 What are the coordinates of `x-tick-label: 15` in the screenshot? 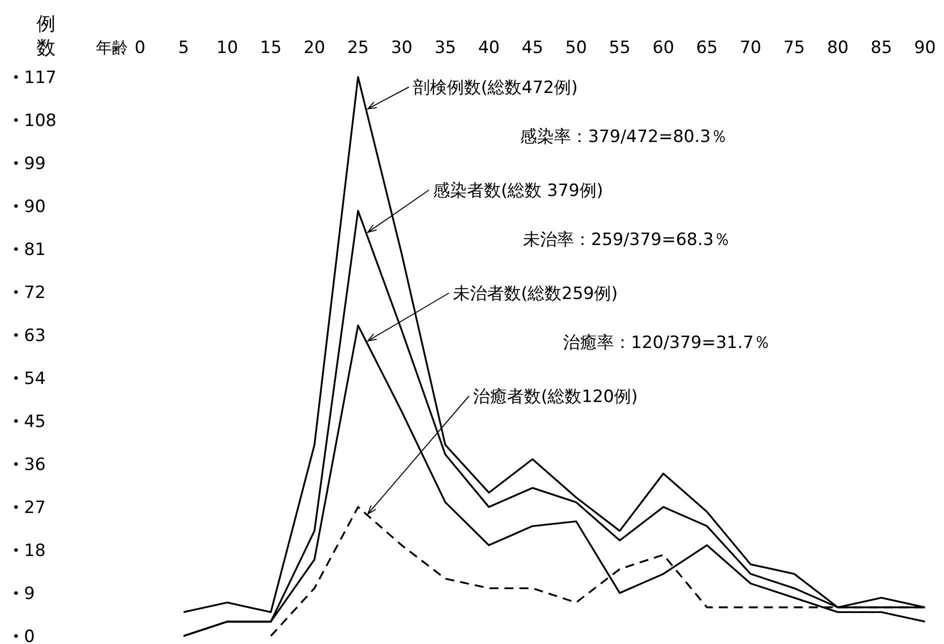 It's located at (271, 48).